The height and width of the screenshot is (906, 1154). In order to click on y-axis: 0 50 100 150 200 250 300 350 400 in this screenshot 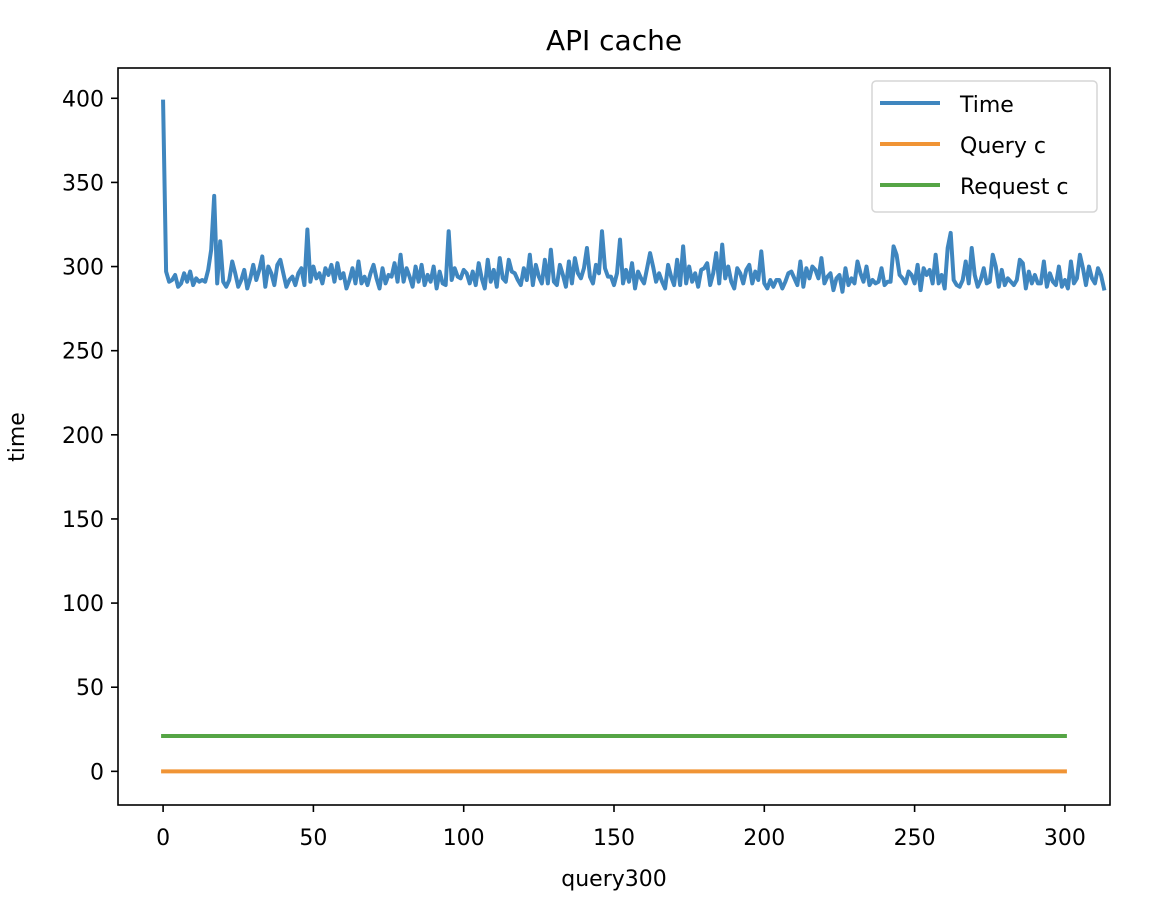, I will do `click(90, 436)`.